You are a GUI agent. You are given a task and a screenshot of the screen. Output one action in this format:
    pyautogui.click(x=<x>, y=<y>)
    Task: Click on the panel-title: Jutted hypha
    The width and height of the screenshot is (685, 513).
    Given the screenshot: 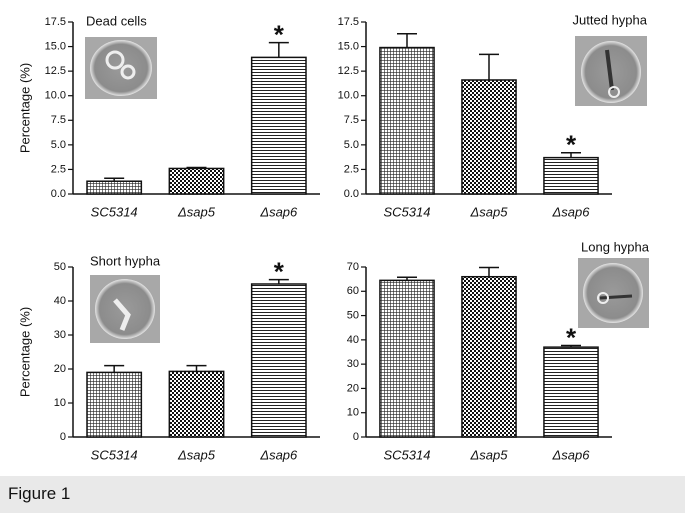 What is the action you would take?
    pyautogui.click(x=610, y=19)
    